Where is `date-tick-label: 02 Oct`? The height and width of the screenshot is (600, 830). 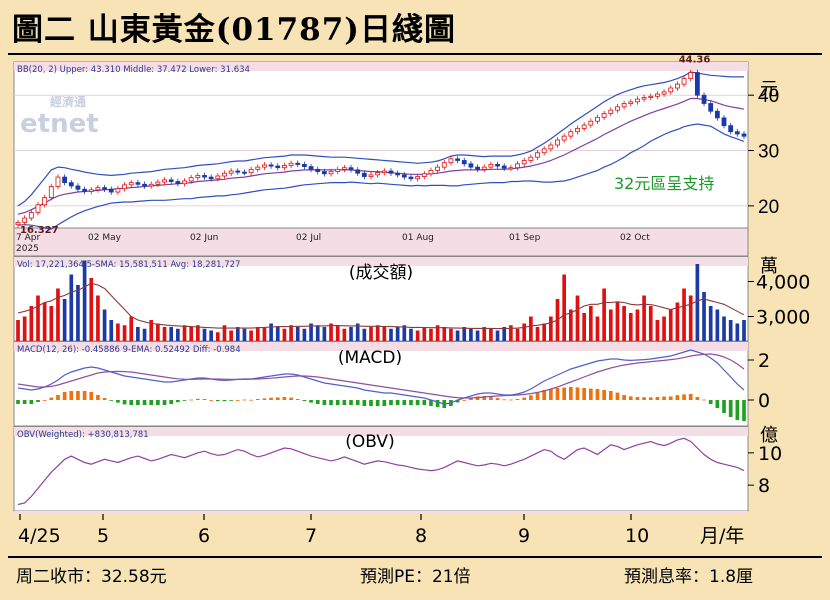 date-tick-label: 02 Oct is located at coordinates (635, 238).